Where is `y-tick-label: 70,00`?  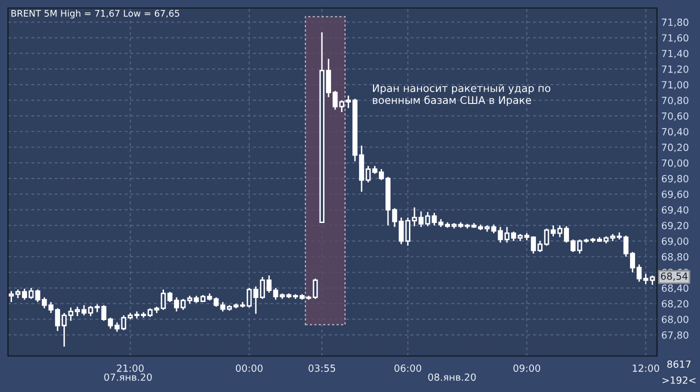 y-tick-label: 70,00 is located at coordinates (675, 163).